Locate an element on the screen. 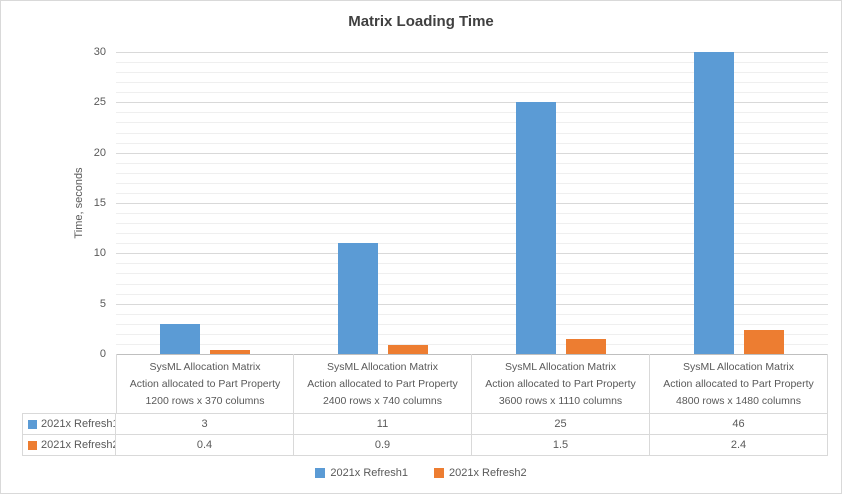 This screenshot has width=842, height=494. legend-item: 2021x Refresh2 is located at coordinates (480, 473).